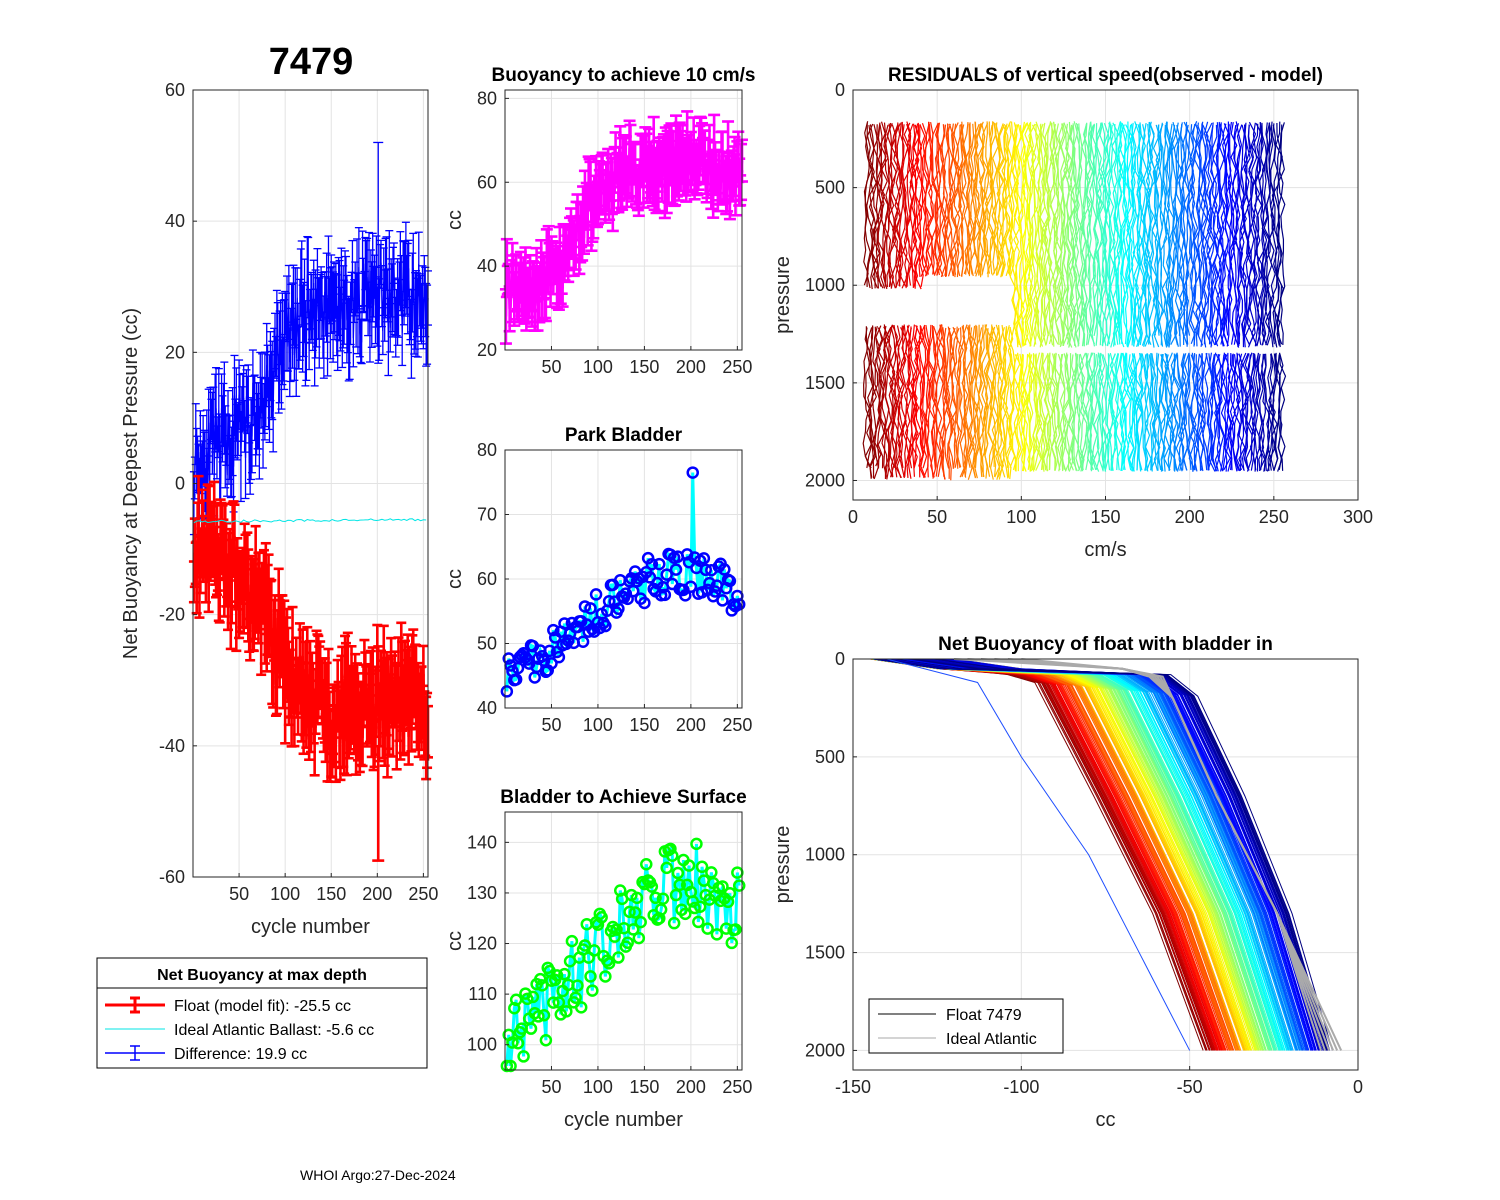 The width and height of the screenshot is (1500, 1200). What do you see at coordinates (737, 367) in the screenshot?
I see `x-tick-label: 250` at bounding box center [737, 367].